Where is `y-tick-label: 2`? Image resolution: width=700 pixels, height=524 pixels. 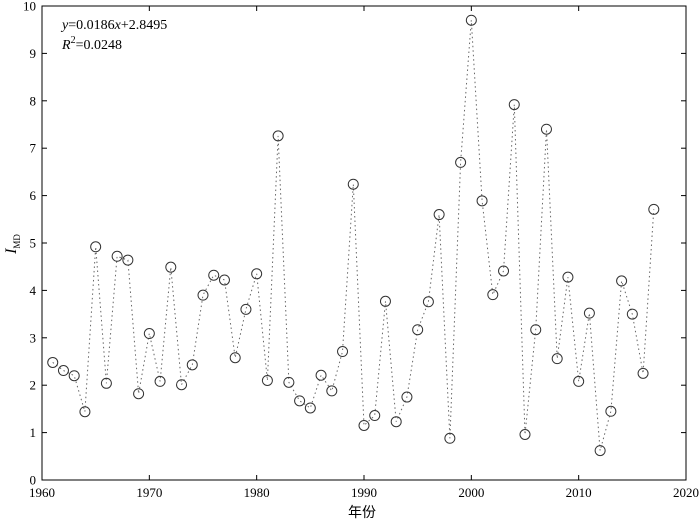 y-tick-label: 2 is located at coordinates (33, 385).